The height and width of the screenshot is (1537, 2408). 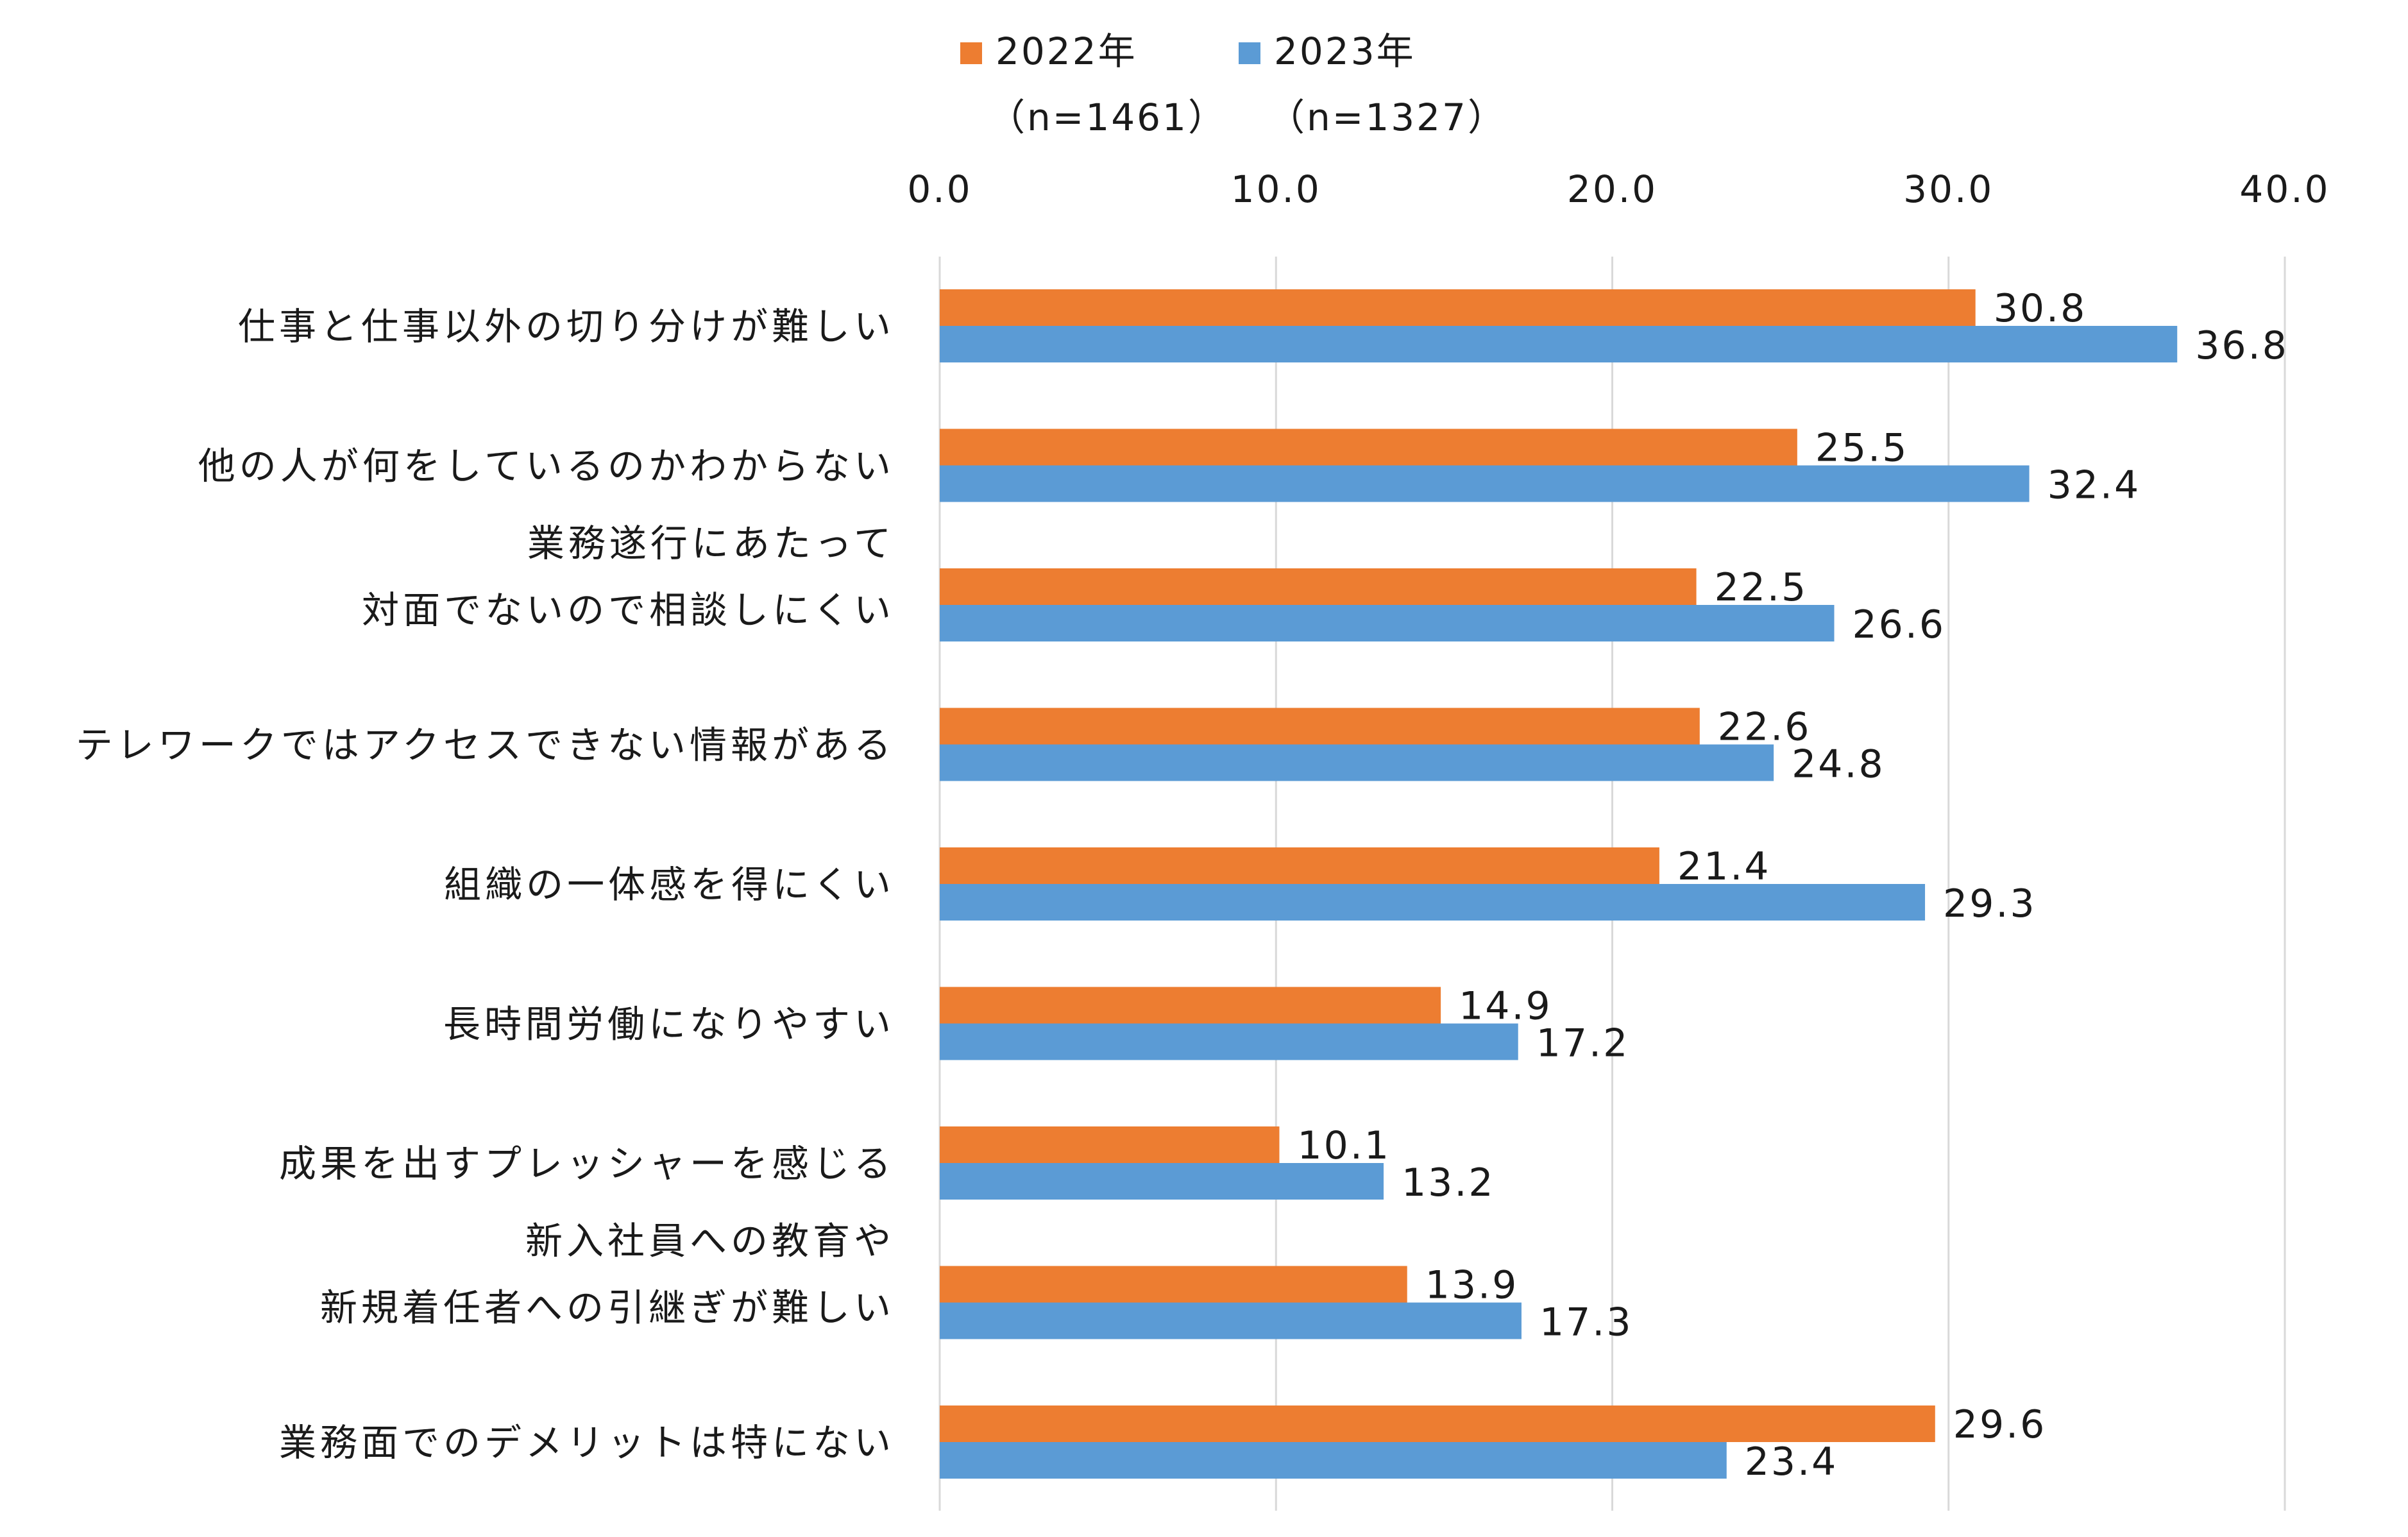 What do you see at coordinates (1583, 1043) in the screenshot?
I see `value-label: 17.2` at bounding box center [1583, 1043].